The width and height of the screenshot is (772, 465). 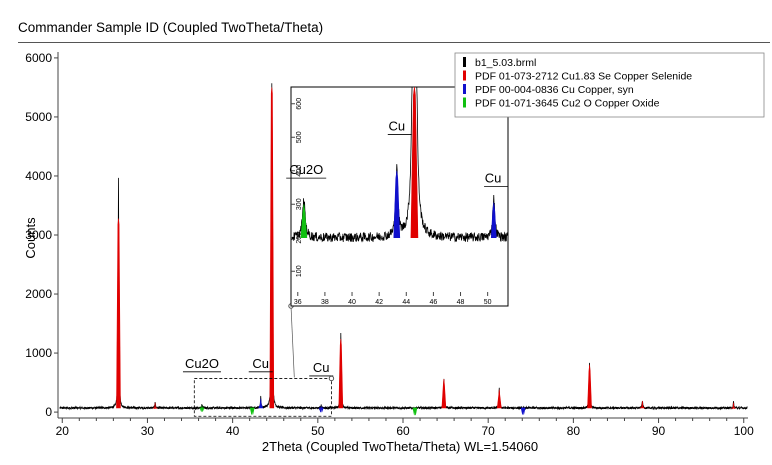 I want to click on inset-peak-label: Cu2O, so click(x=306, y=169).